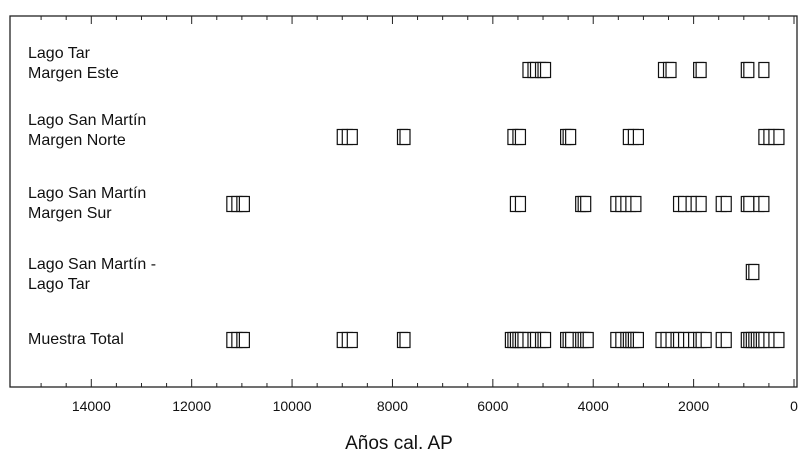  I want to click on row-label-line: Margen Sur, so click(70, 213).